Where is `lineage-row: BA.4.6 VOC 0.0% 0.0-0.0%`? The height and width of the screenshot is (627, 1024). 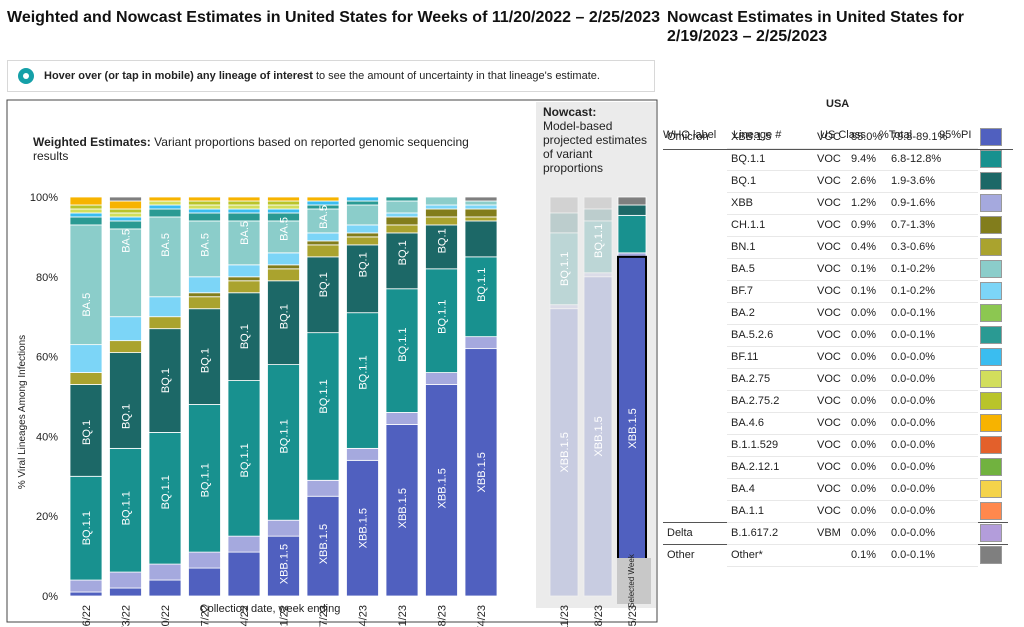 lineage-row: BA.4.6 VOC 0.0% 0.0-0.0% is located at coordinates (835, 423).